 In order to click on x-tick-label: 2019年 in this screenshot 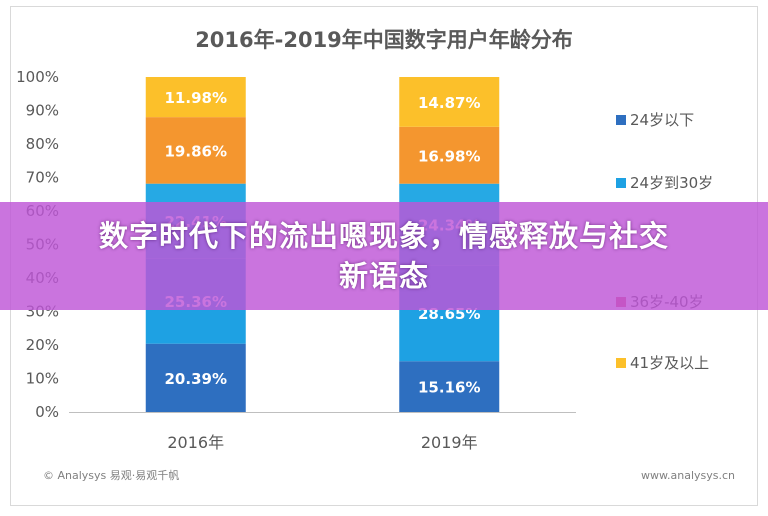, I will do `click(449, 442)`.